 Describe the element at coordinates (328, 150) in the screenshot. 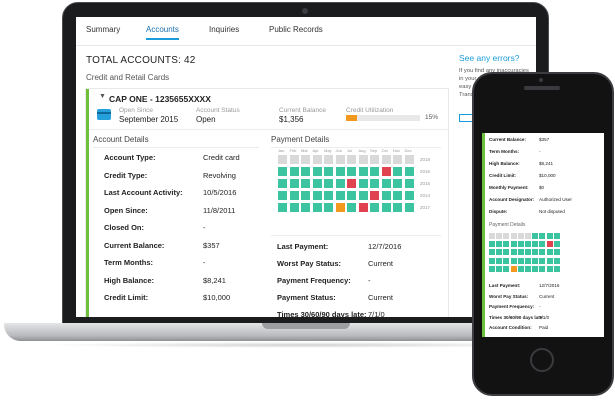

I see `month-label: May` at that location.